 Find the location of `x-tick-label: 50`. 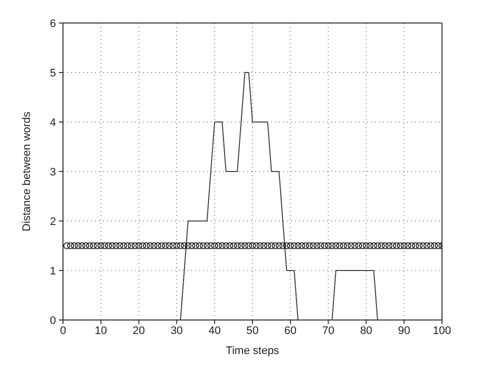

x-tick-label: 50 is located at coordinates (252, 330).